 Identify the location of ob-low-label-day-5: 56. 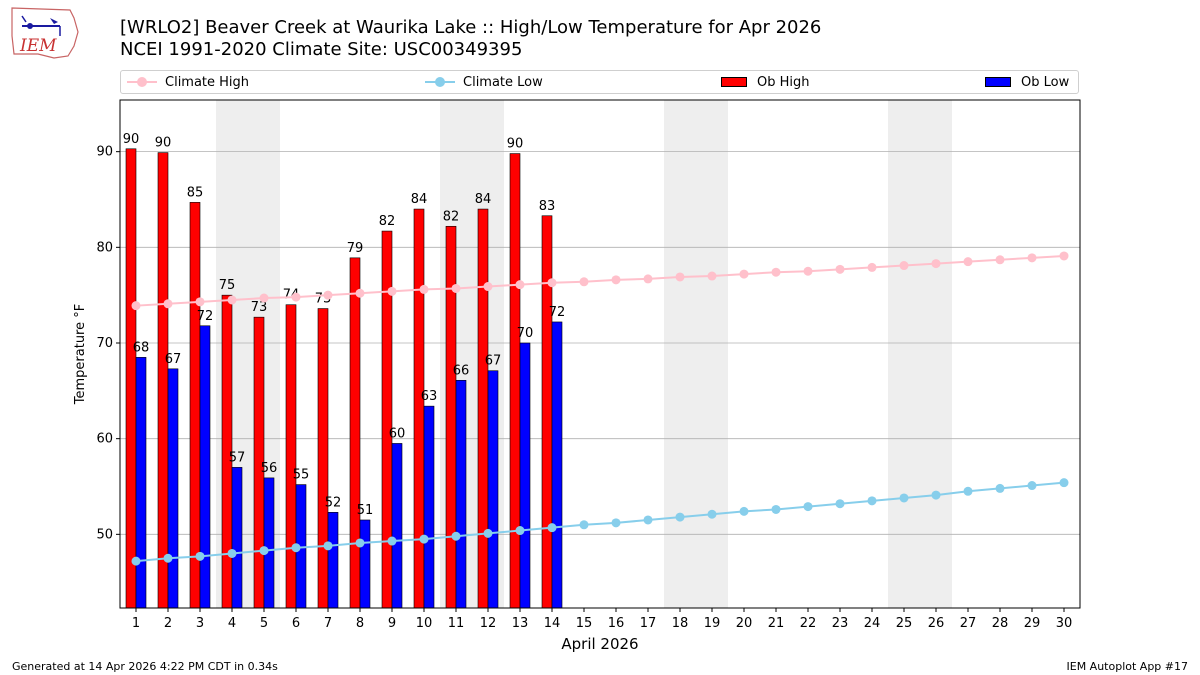
(269, 468).